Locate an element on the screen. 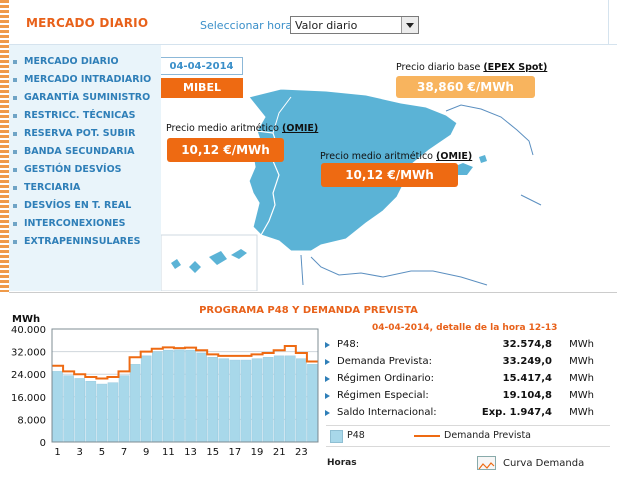  sidebar-item-mercado-diario: MERCADO DIARIO is located at coordinates (66, 61).